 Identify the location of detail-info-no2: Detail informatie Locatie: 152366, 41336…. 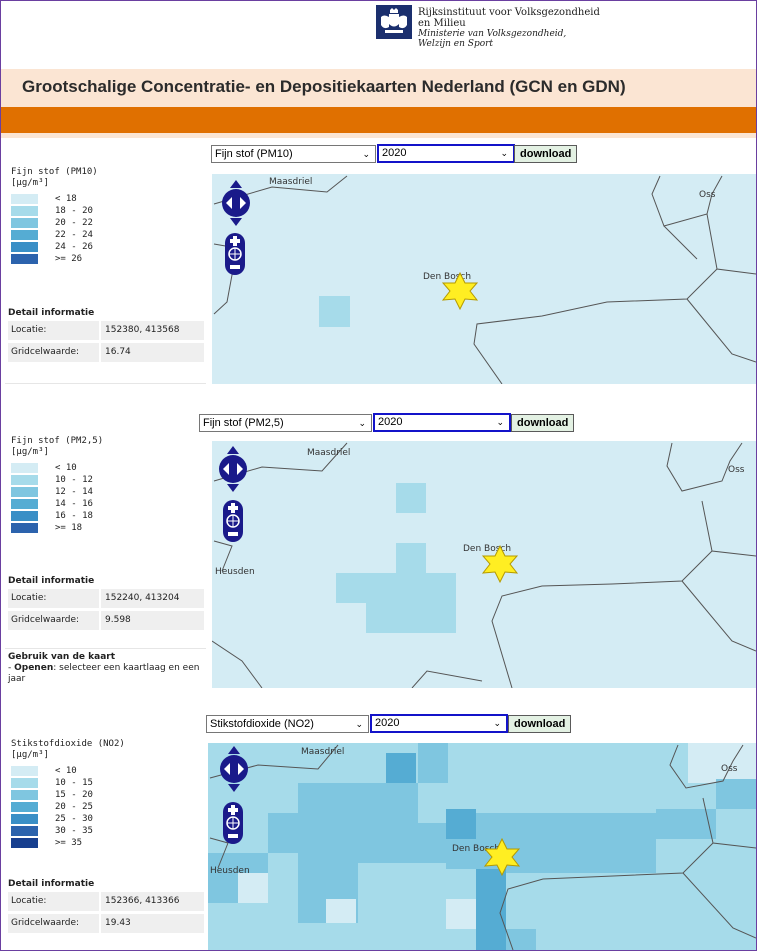
(106, 906).